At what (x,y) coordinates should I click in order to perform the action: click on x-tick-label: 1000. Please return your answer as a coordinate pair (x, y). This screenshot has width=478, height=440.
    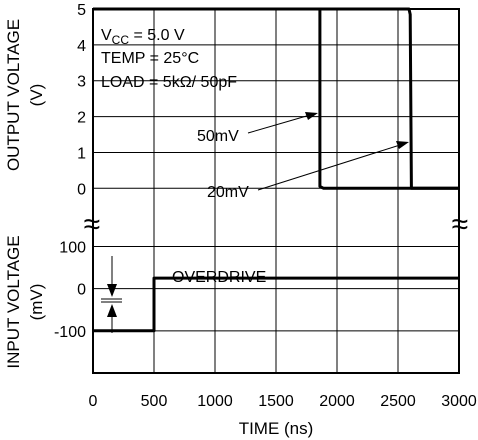
    Looking at the image, I should click on (215, 401).